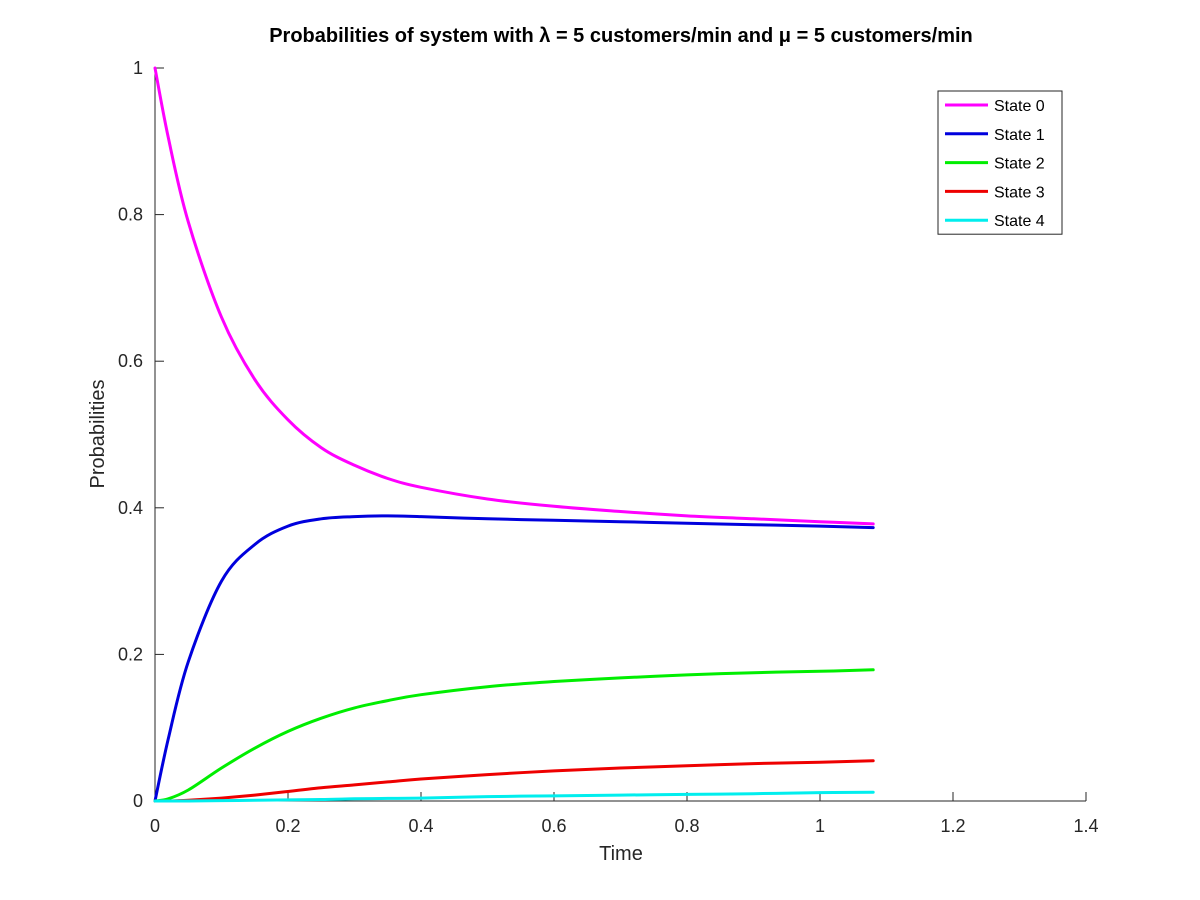 This screenshot has height=900, width=1200. I want to click on x-axis-label: Time, so click(621, 854).